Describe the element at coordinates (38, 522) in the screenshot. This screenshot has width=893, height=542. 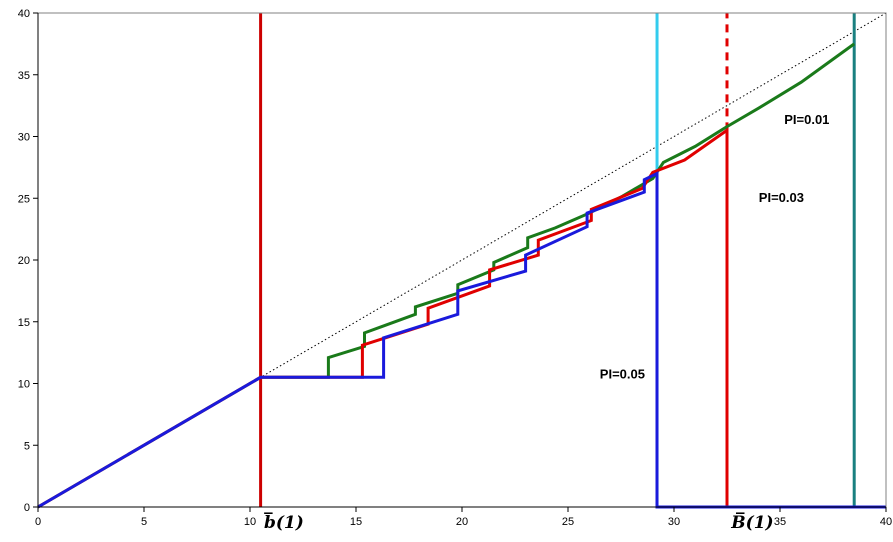
I see `x-tick-label: 0` at that location.